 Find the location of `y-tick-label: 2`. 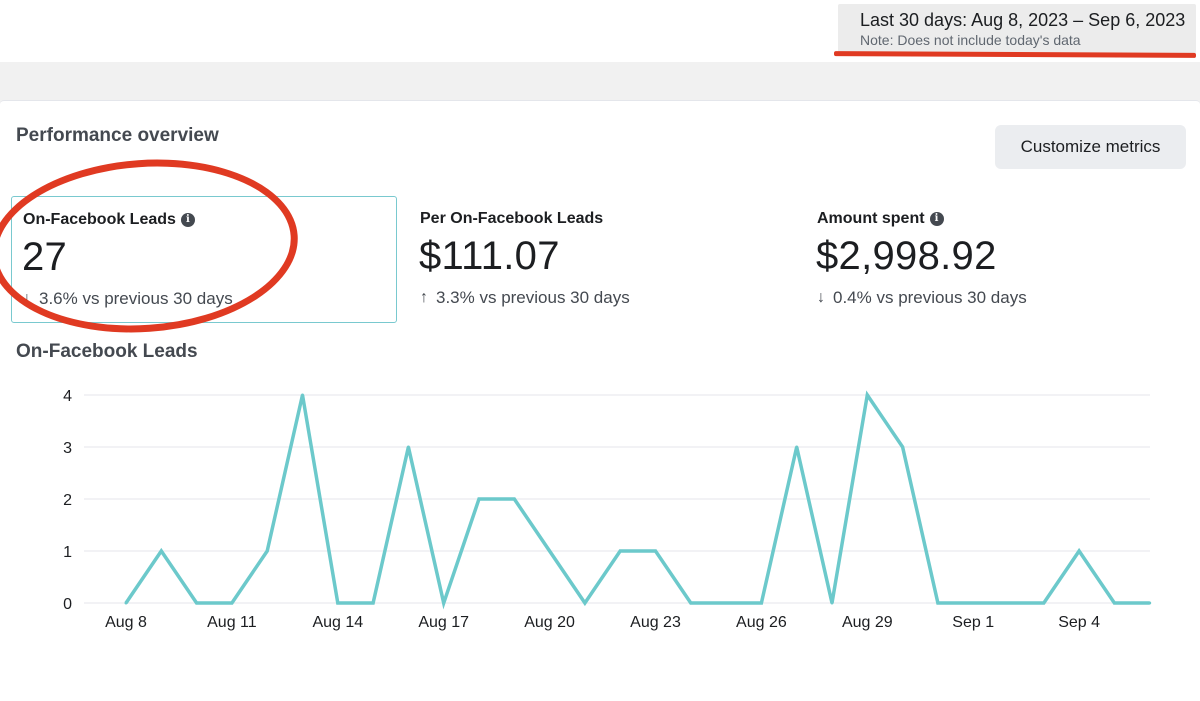

y-tick-label: 2 is located at coordinates (67, 500).